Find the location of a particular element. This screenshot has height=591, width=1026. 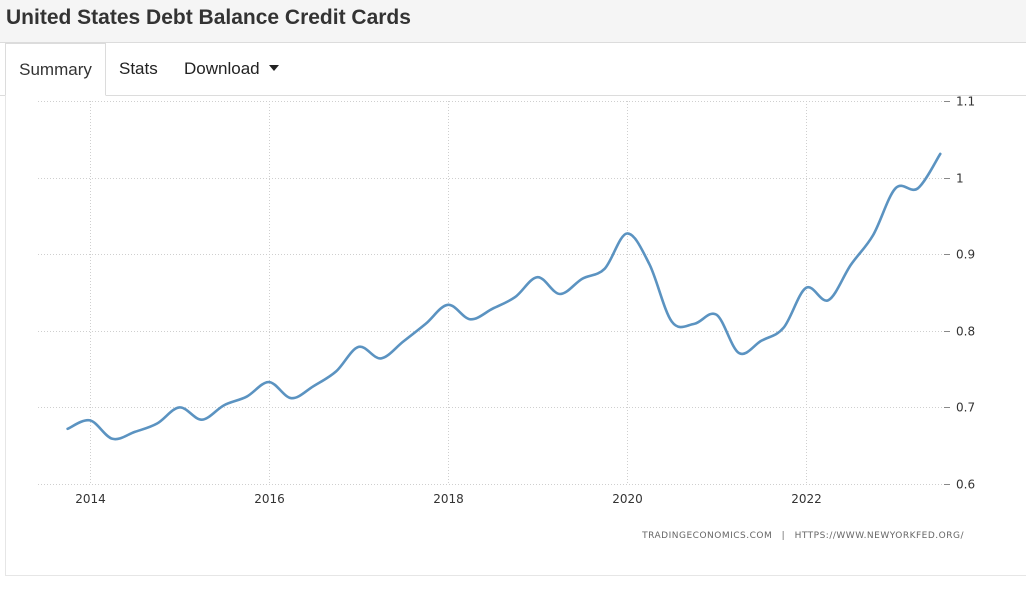

source-right: HTTPS://WWW.NEWYORKFED.ORG/ is located at coordinates (880, 536).